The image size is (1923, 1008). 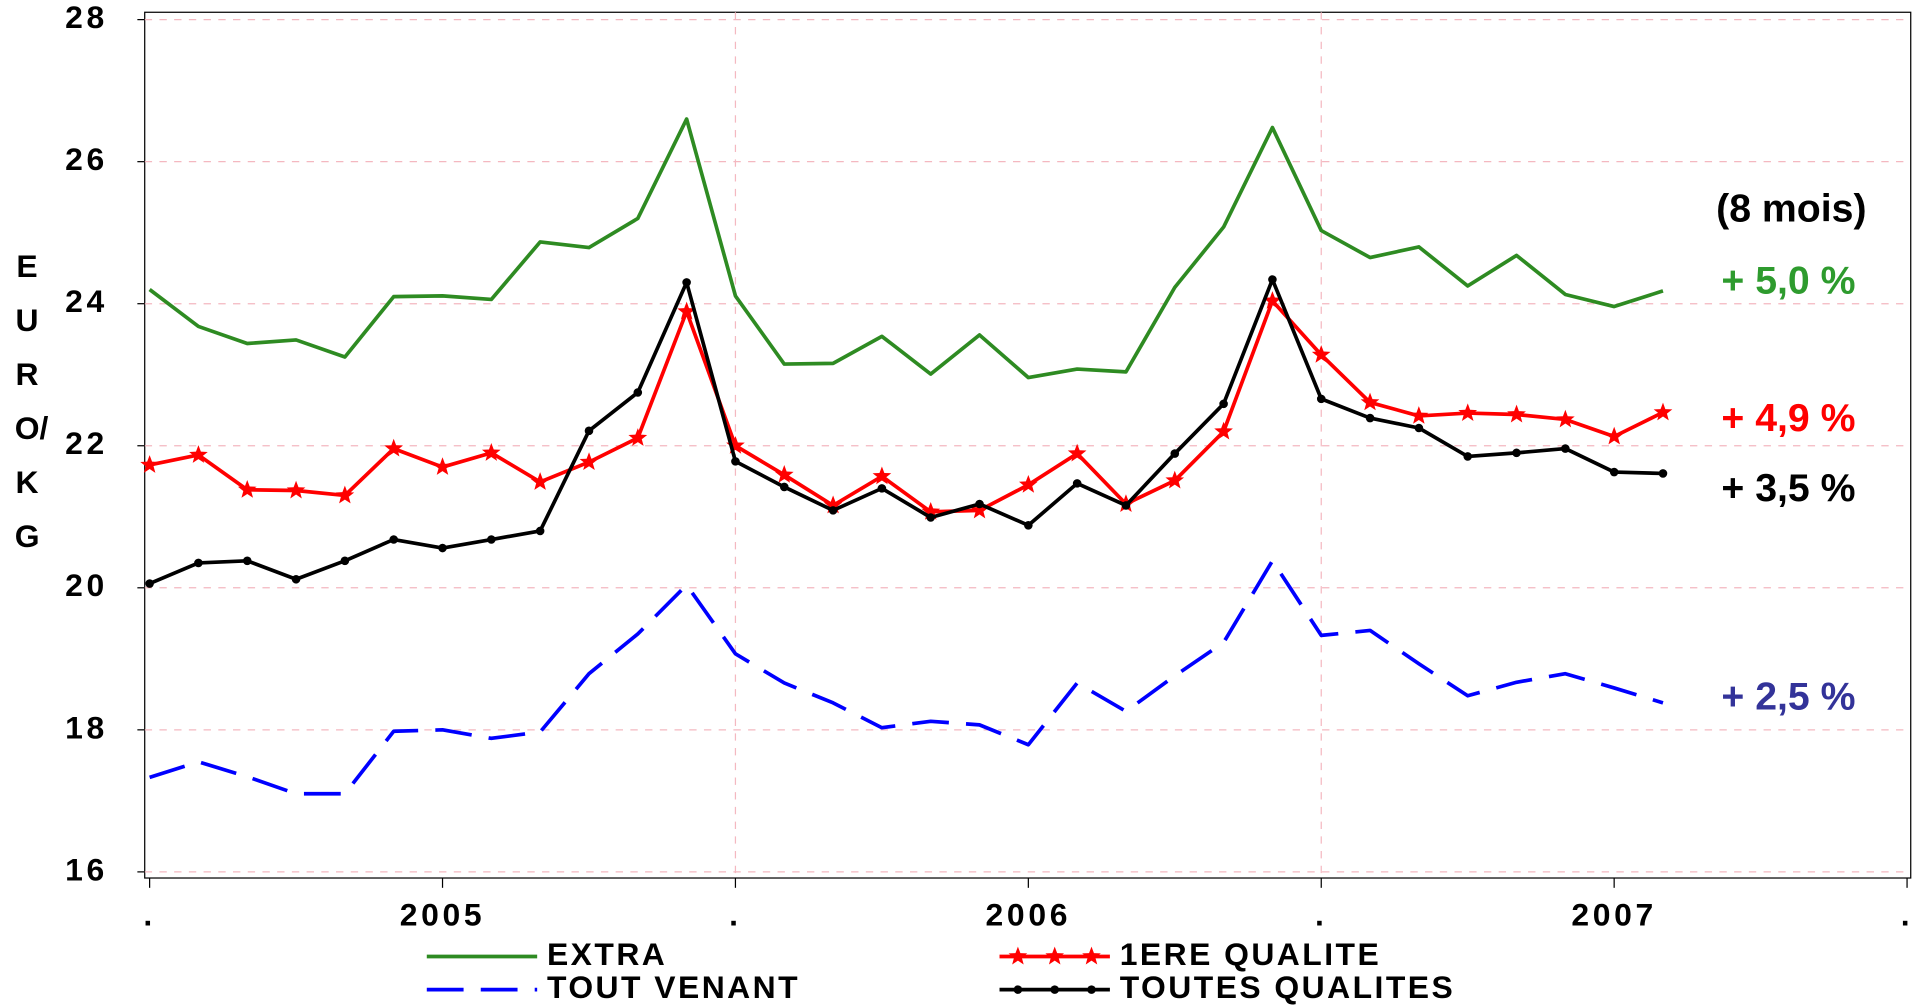 I want to click on y-tick-label: 28, so click(x=86, y=17).